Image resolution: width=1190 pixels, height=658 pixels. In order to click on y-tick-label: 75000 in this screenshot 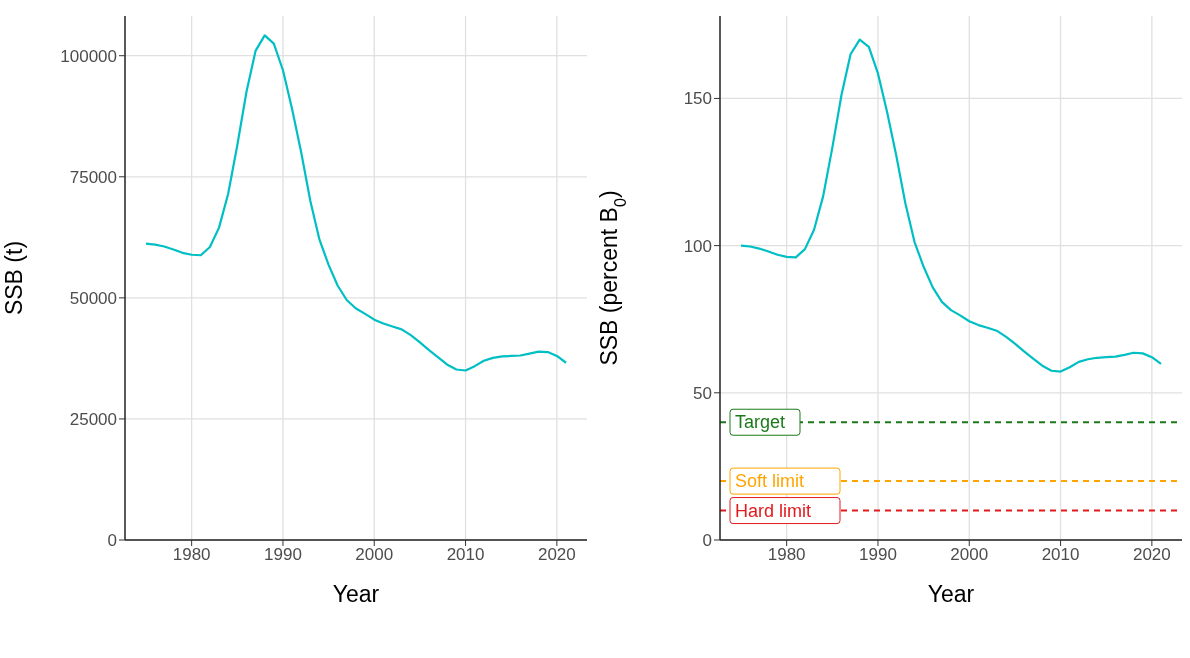, I will do `click(93, 177)`.